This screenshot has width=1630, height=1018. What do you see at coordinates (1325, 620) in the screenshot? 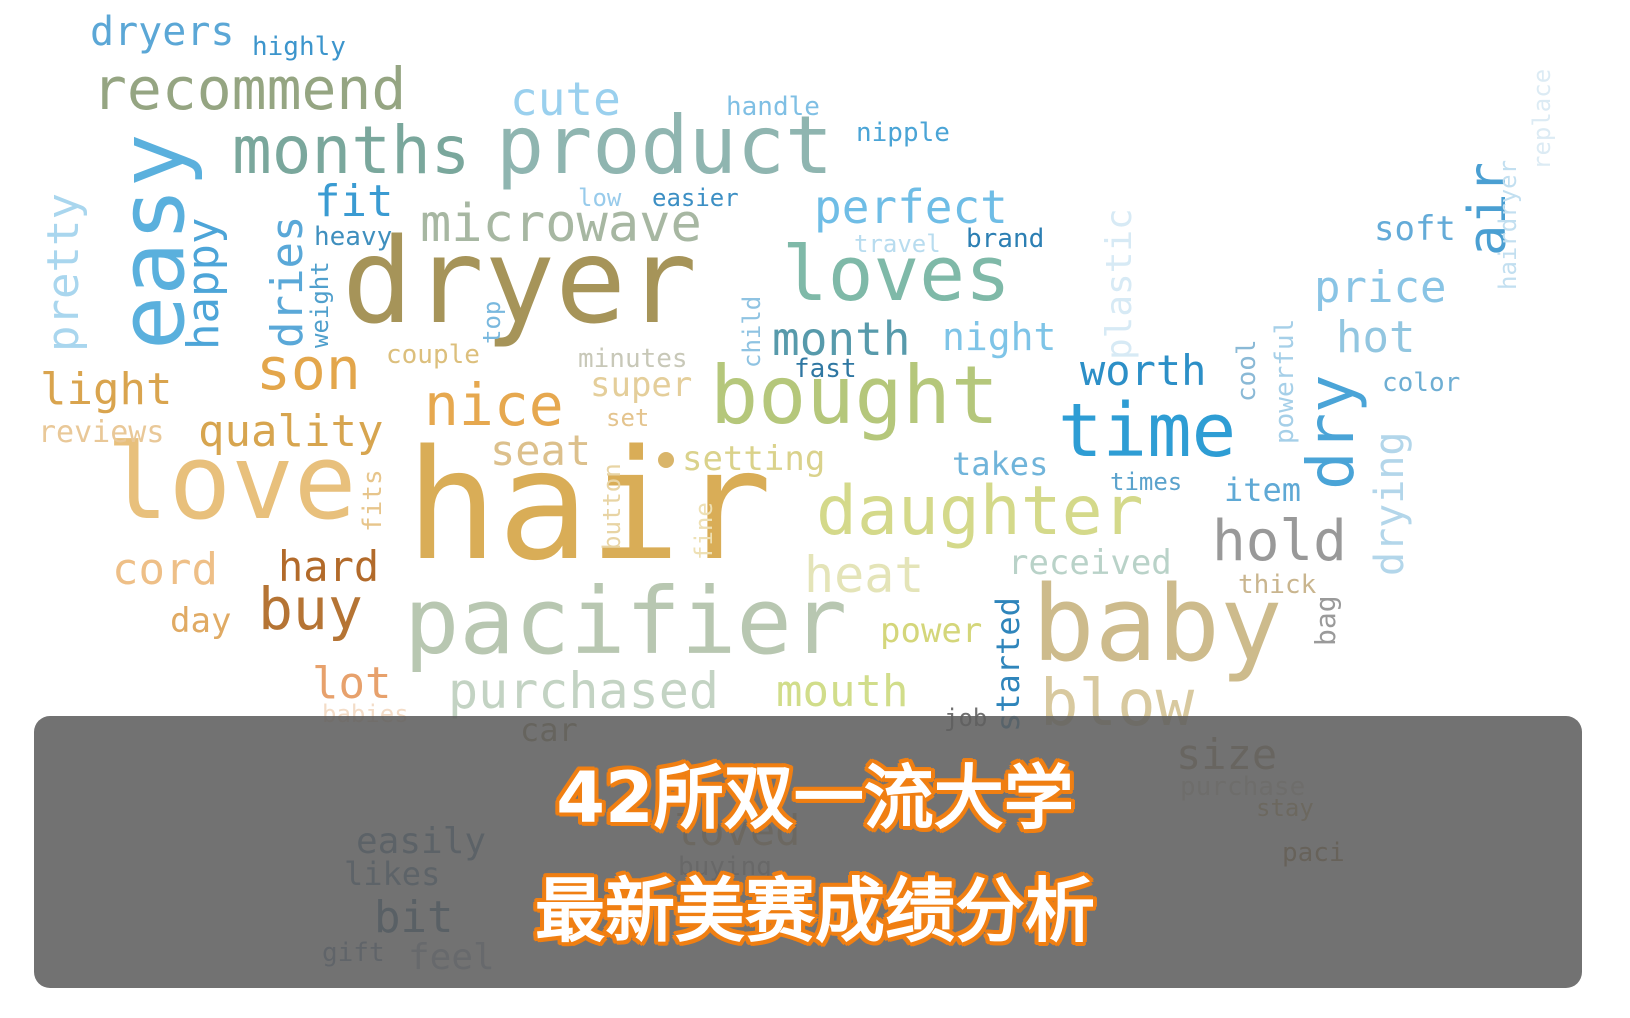
I see `word-bag: bag` at bounding box center [1325, 620].